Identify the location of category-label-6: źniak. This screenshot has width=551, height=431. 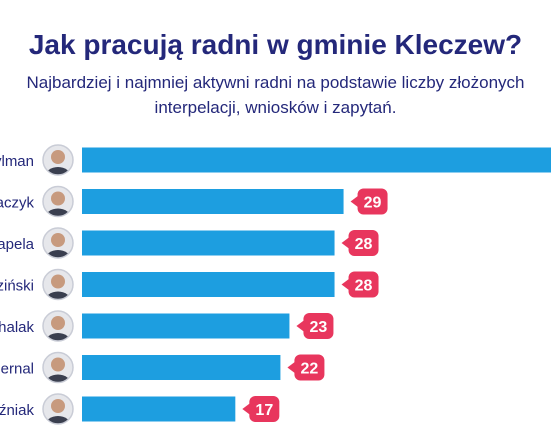
(17, 410).